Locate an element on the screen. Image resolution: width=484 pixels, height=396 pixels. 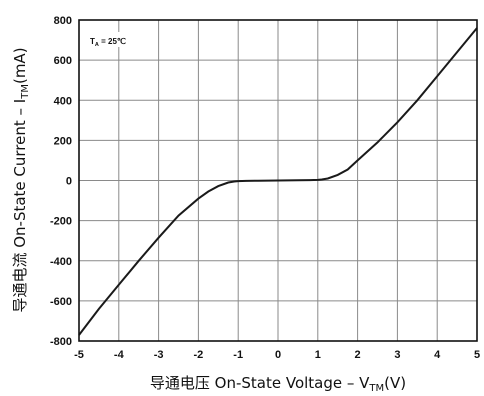
x-tick-label: 0 is located at coordinates (278, 355).